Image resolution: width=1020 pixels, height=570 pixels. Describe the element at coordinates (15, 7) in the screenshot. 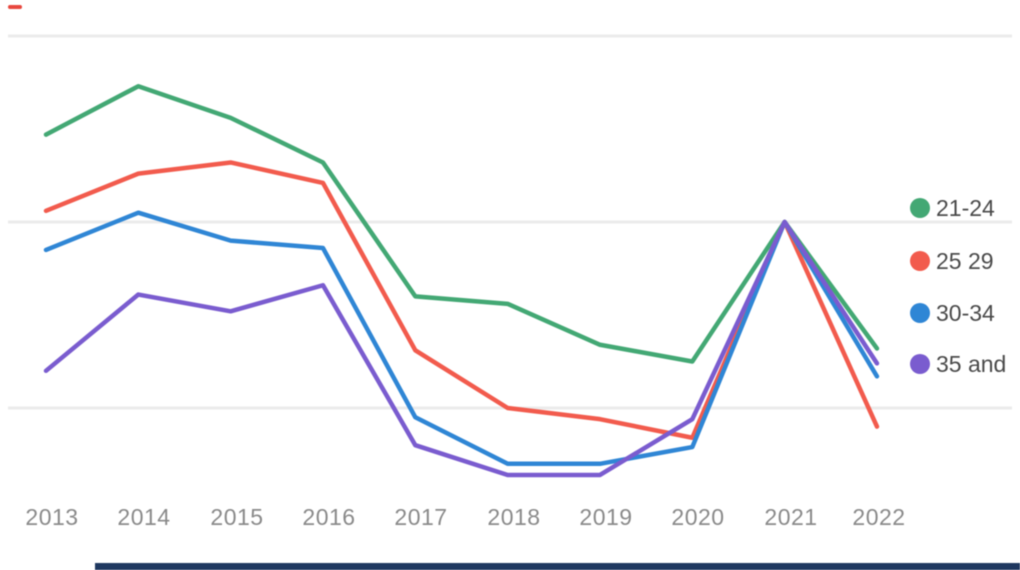

I see `top-left-red-mark` at that location.